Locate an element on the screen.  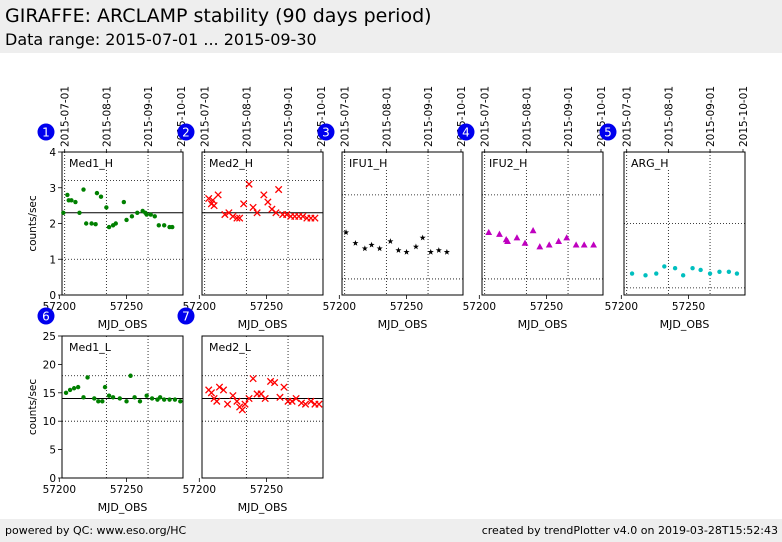
y-tick-label: 2 is located at coordinates (52, 225).